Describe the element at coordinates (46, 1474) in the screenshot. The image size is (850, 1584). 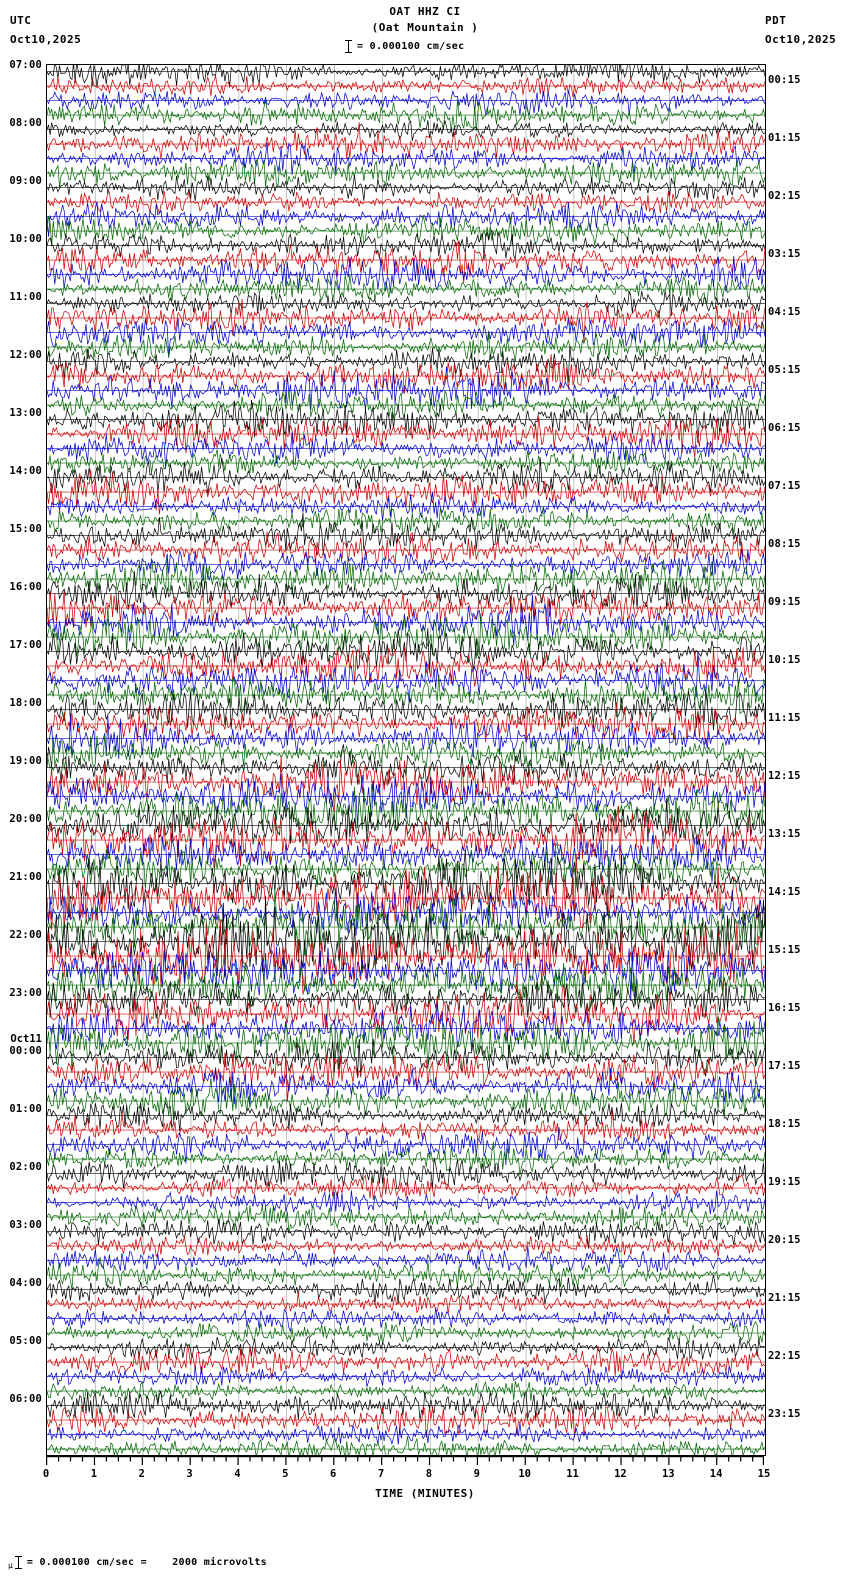
I see `x-tick-label: 0` at that location.